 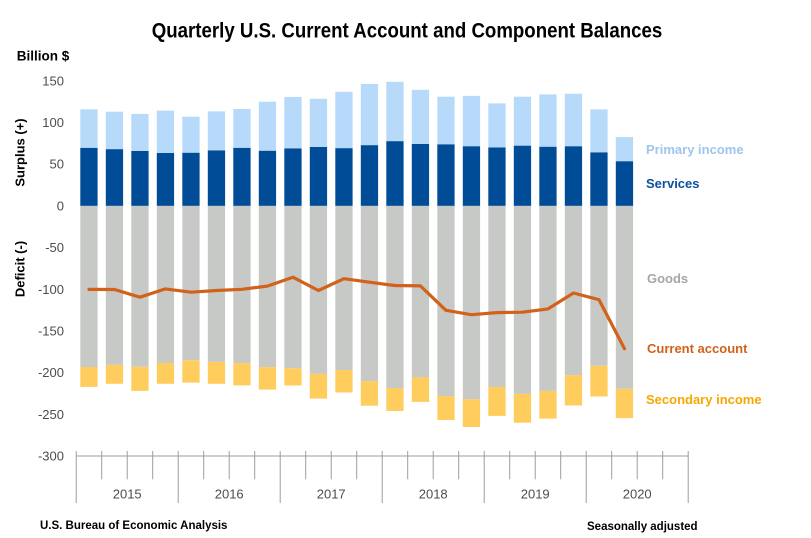 I want to click on svg-text: 150, so click(x=53, y=80).